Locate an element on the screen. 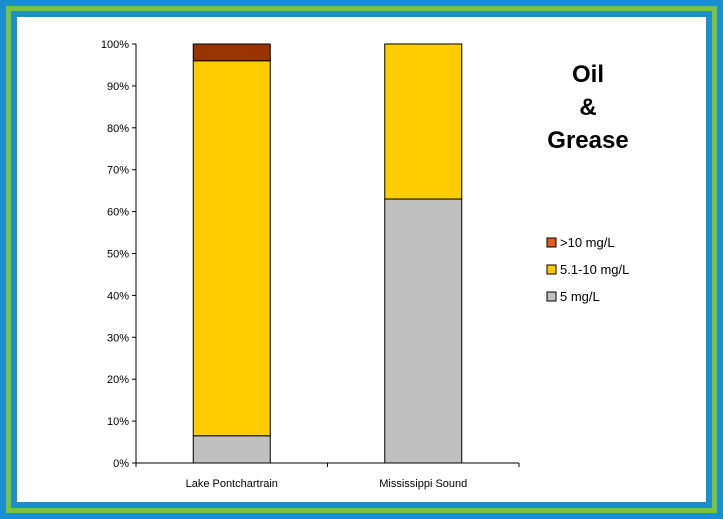 The width and height of the screenshot is (723, 519). legend-label: >10 mg/L is located at coordinates (587, 242).